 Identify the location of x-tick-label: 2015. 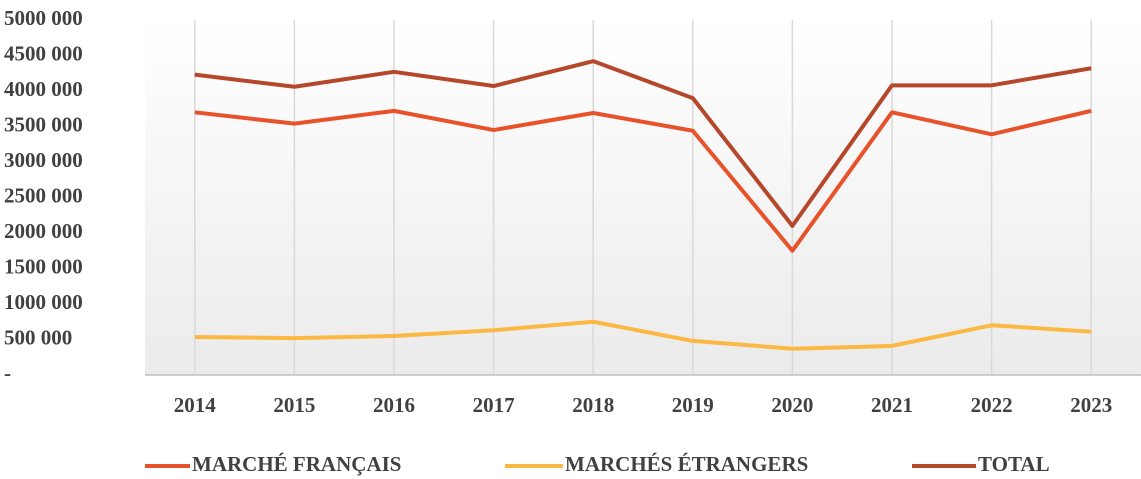
(294, 405).